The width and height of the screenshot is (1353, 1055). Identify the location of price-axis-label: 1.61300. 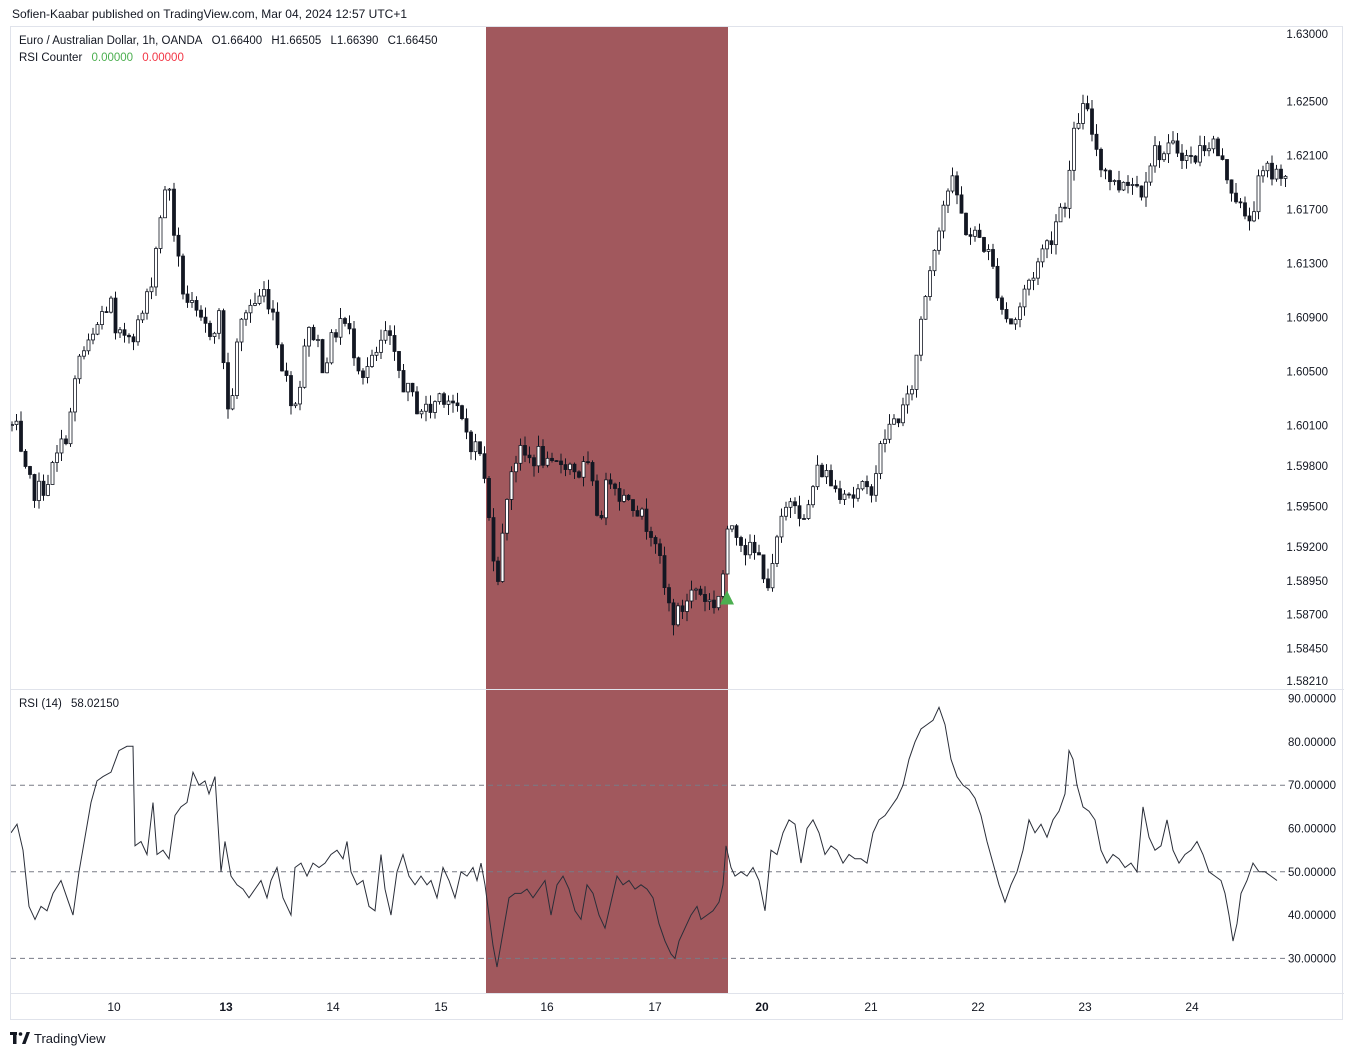
(1307, 264).